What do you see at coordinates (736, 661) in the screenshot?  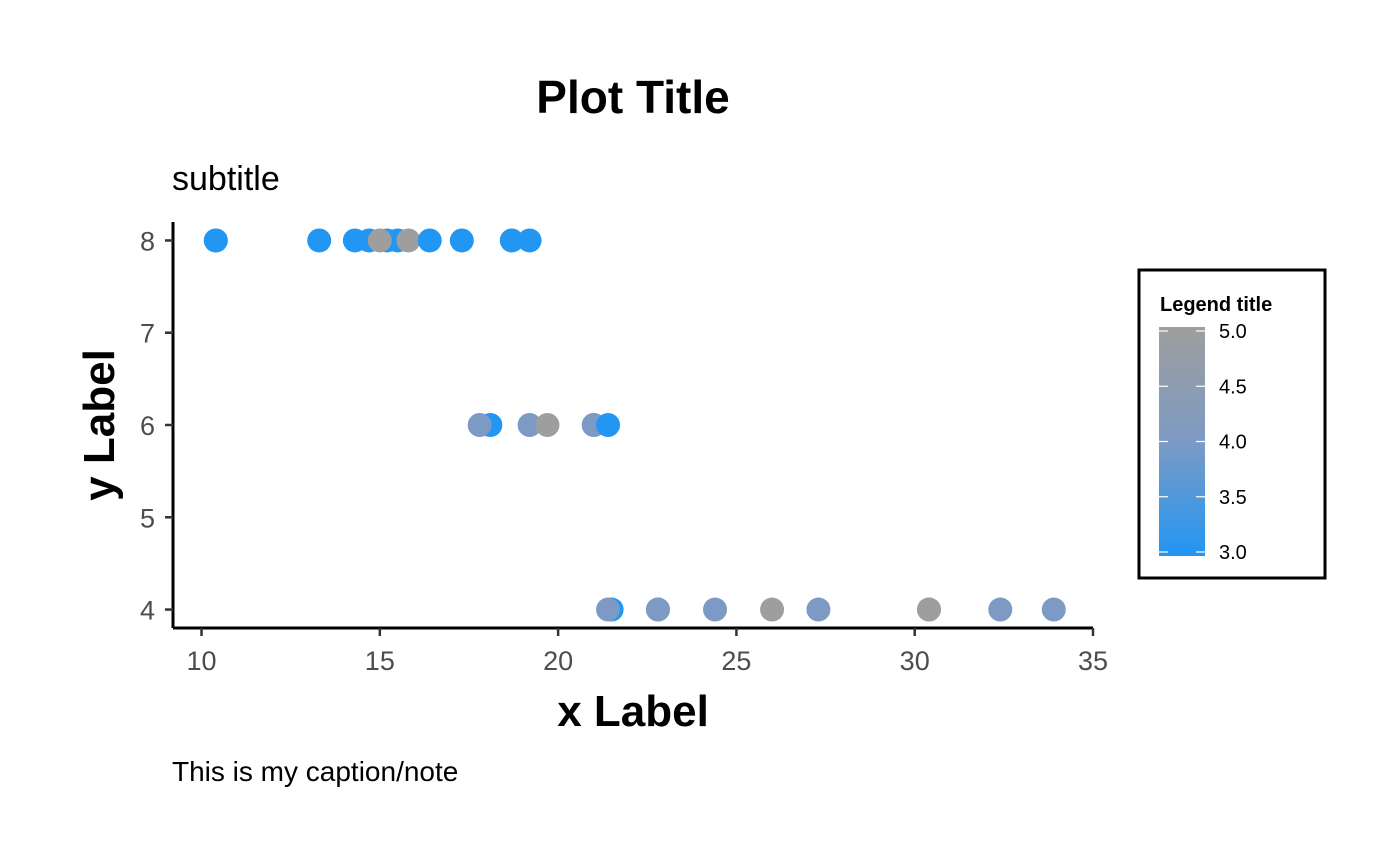 I see `x-tick-label: 25` at bounding box center [736, 661].